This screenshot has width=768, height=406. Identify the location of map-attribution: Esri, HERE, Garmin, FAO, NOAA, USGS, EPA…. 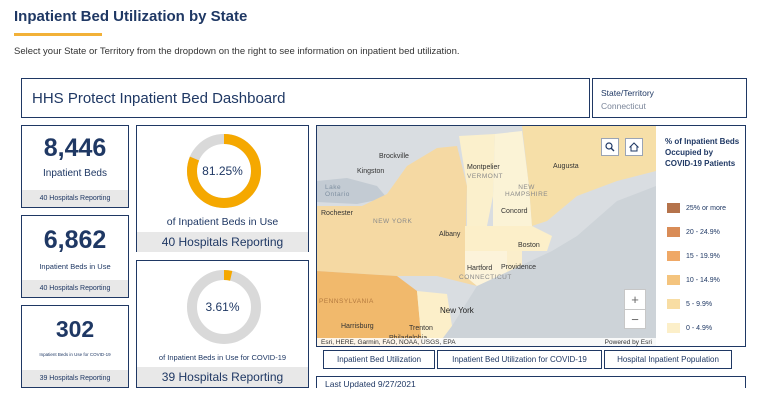
(486, 342).